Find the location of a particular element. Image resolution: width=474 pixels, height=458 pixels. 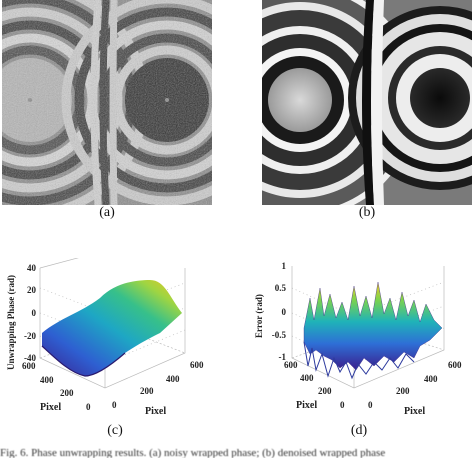

caption-d: (d) is located at coordinates (359, 430).